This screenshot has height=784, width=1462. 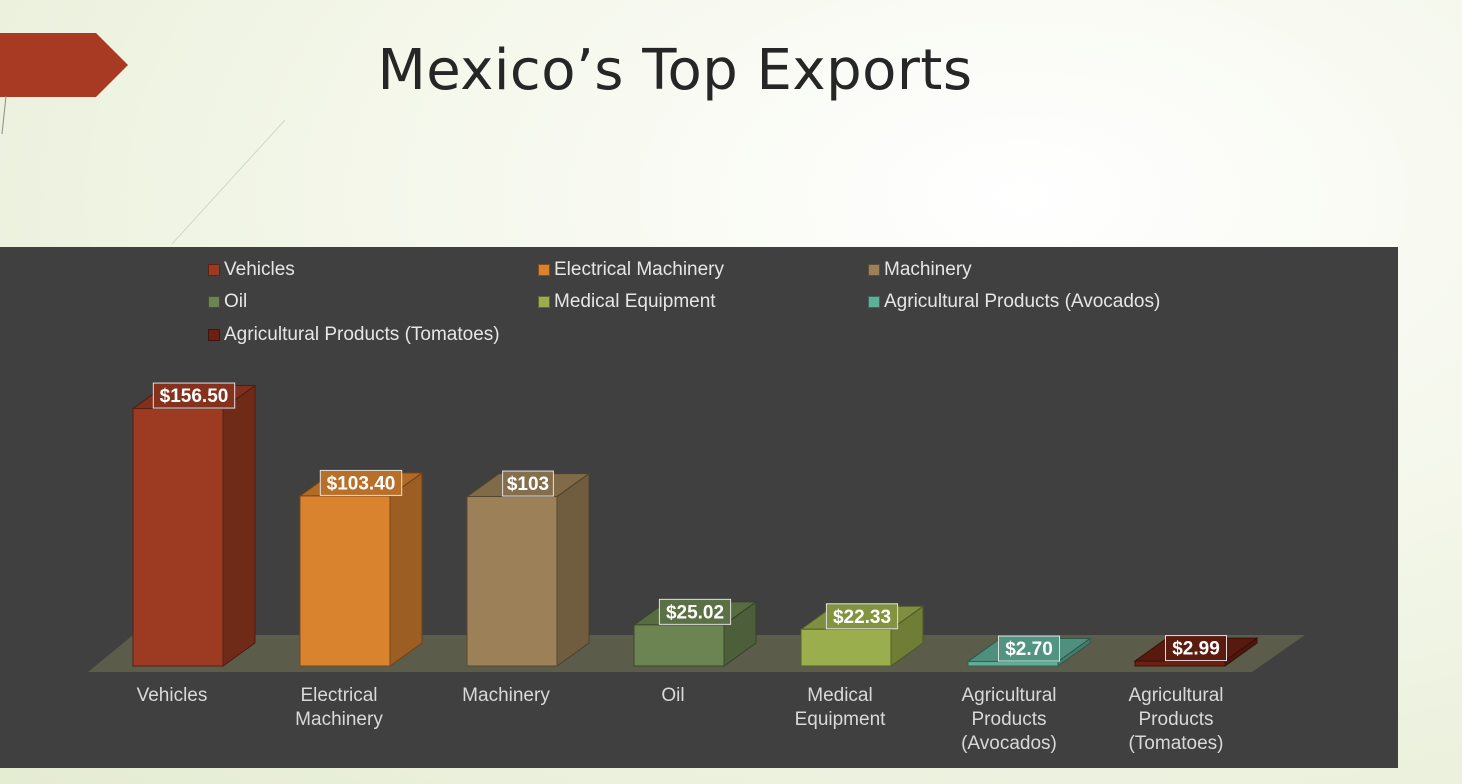 I want to click on data-label: $103, so click(x=528, y=484).